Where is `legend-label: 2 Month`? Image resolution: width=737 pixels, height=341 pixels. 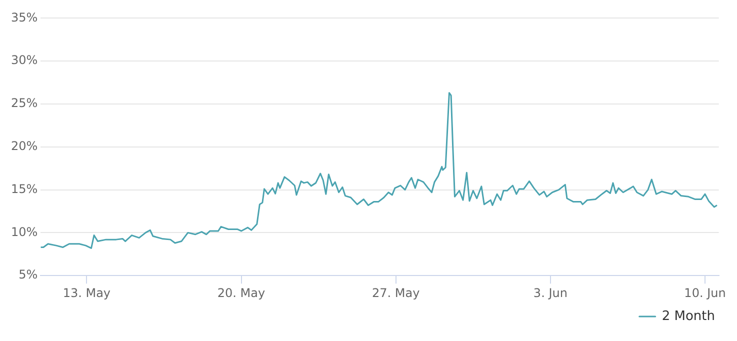 legend-label: 2 Month is located at coordinates (689, 316).